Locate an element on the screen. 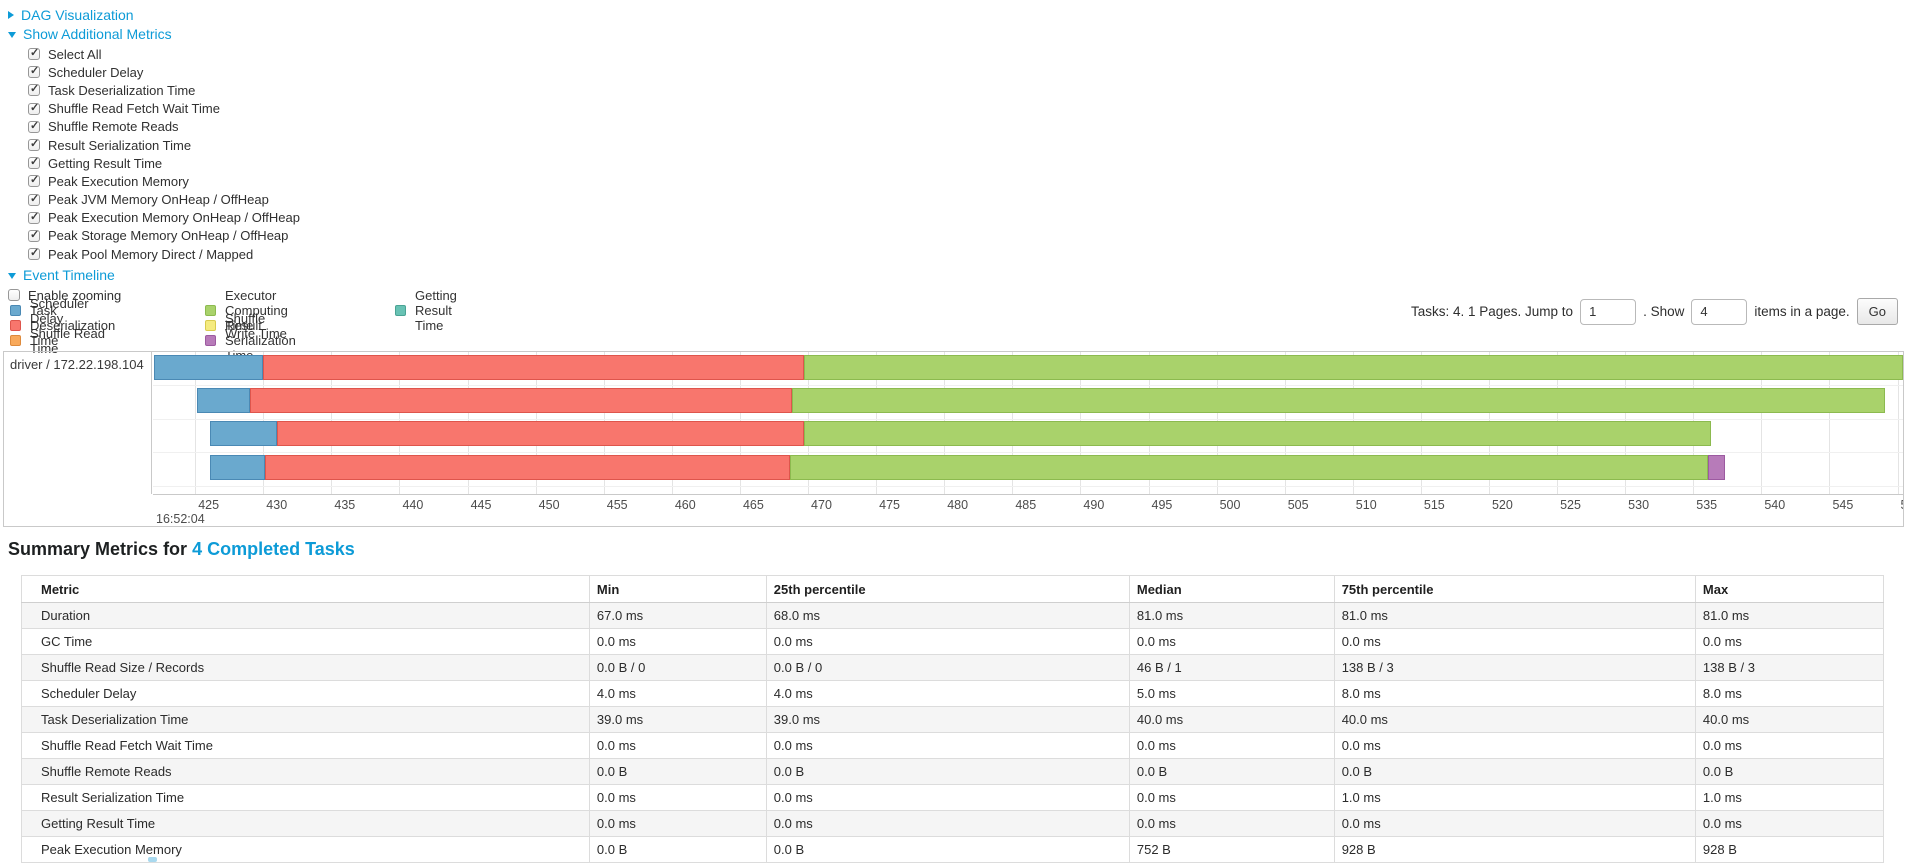 This screenshot has width=1907, height=865. axis-tick-label: 470 is located at coordinates (821, 505).